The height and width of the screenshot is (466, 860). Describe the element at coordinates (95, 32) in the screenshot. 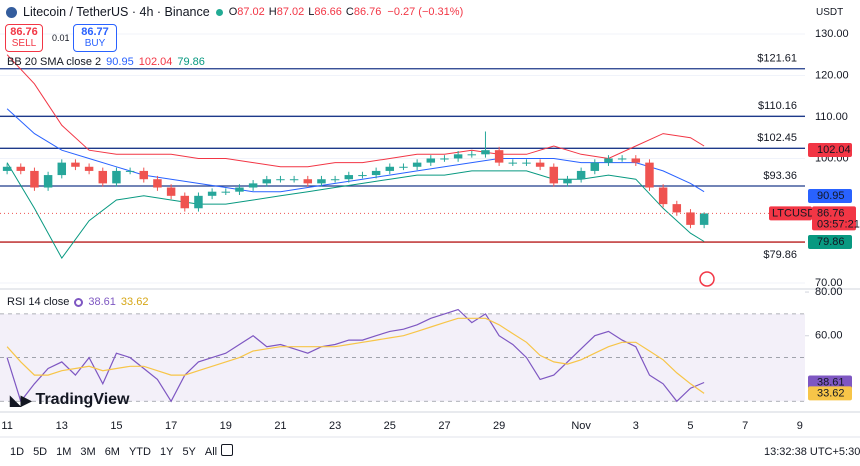

I see `buy-price: 86.77` at that location.